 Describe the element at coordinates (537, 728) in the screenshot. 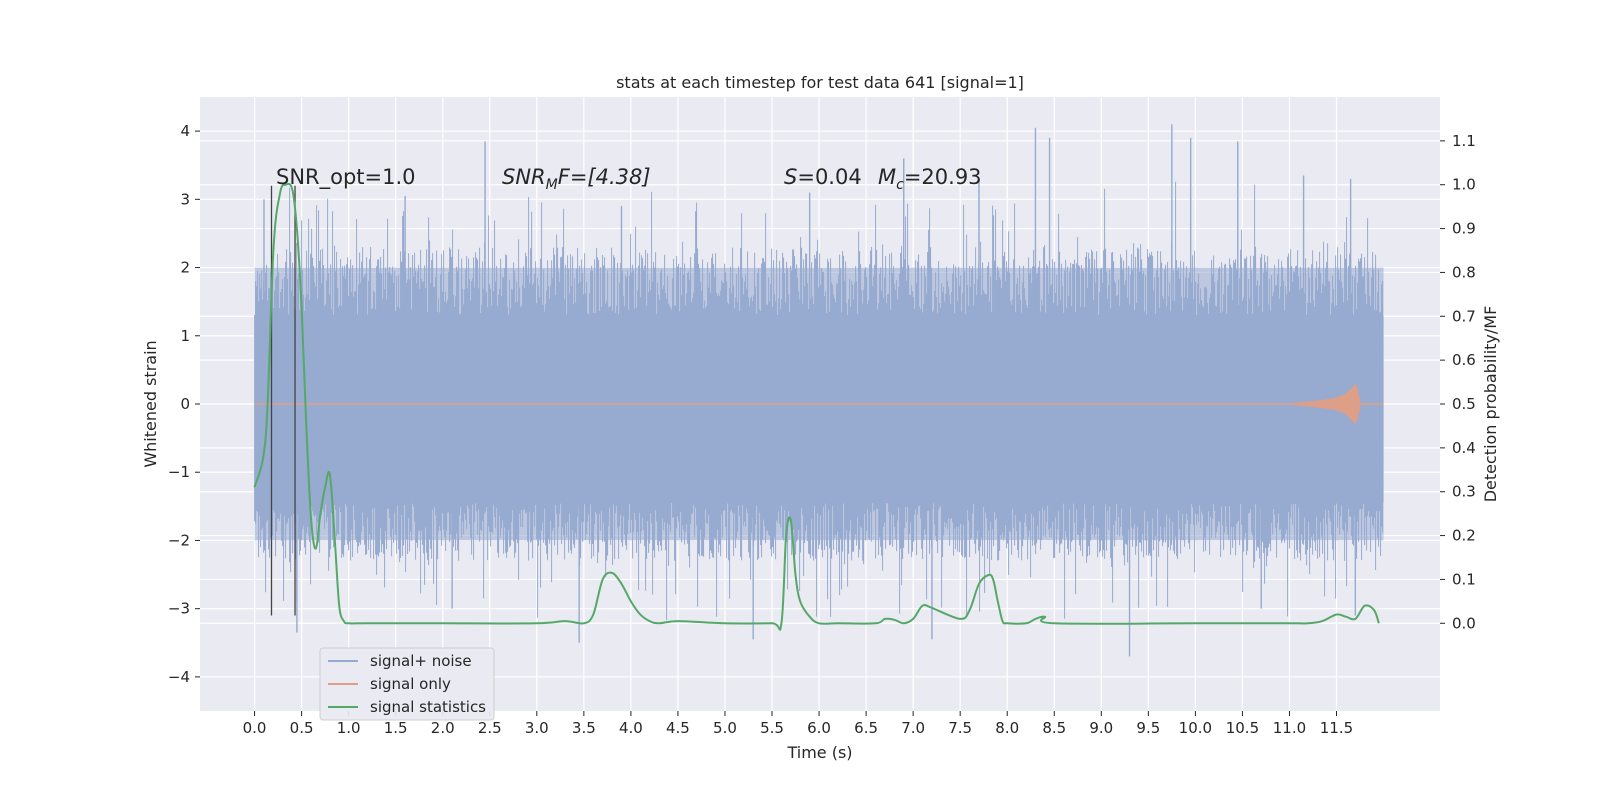

I see `x-tick-label-6: 3.0` at that location.